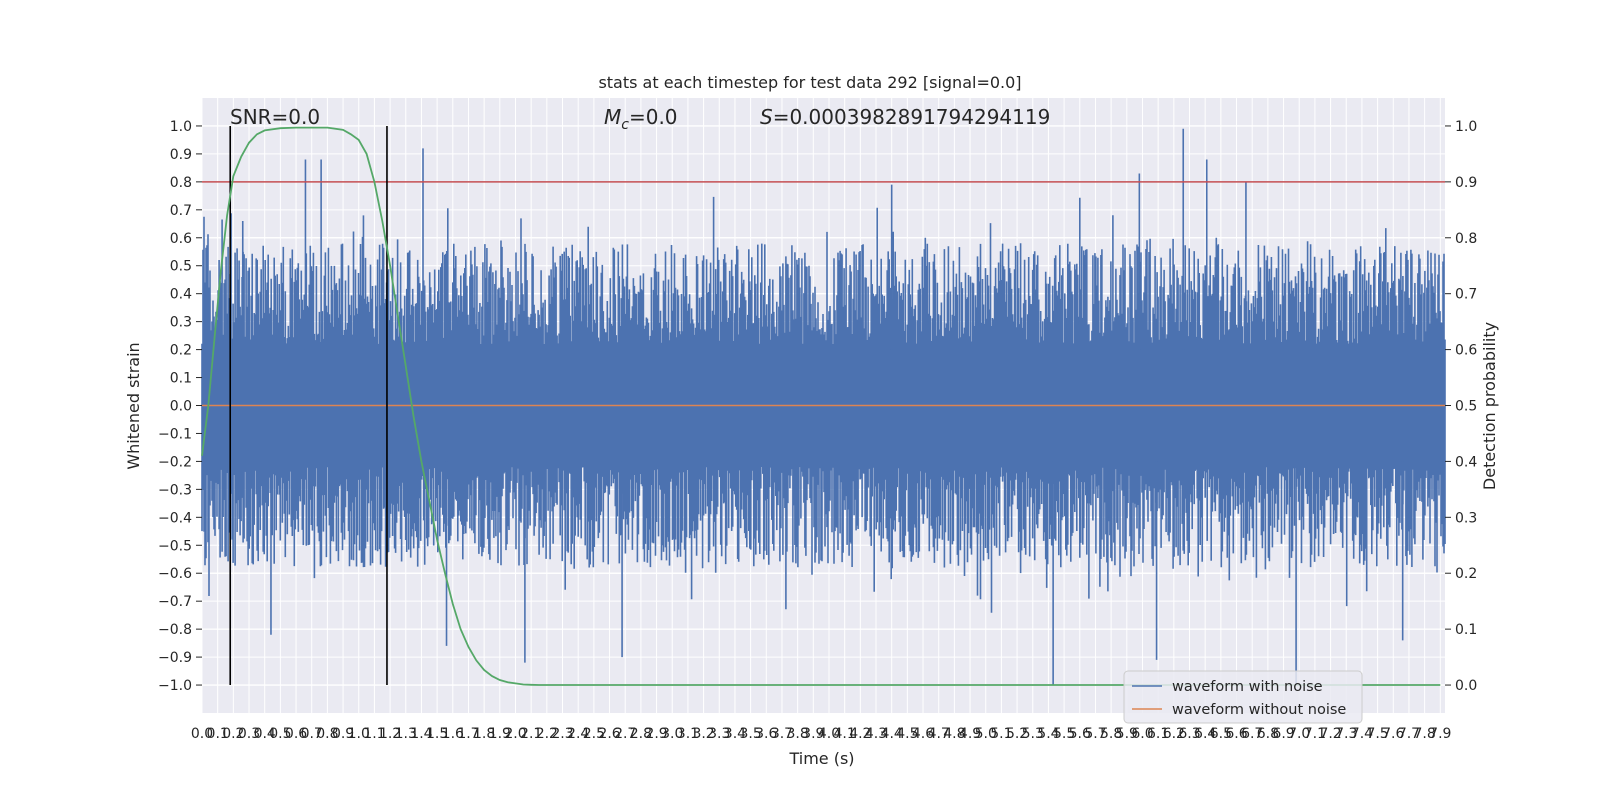  I want to click on x-tick-label: 0.8, so click(327, 734).